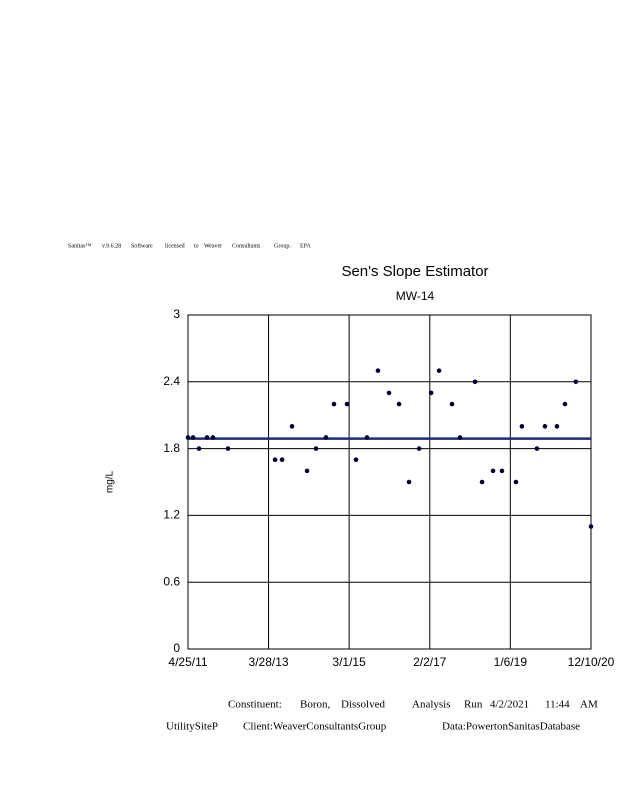  Describe the element at coordinates (431, 705) in the screenshot. I see `footer-text: Analysis` at that location.